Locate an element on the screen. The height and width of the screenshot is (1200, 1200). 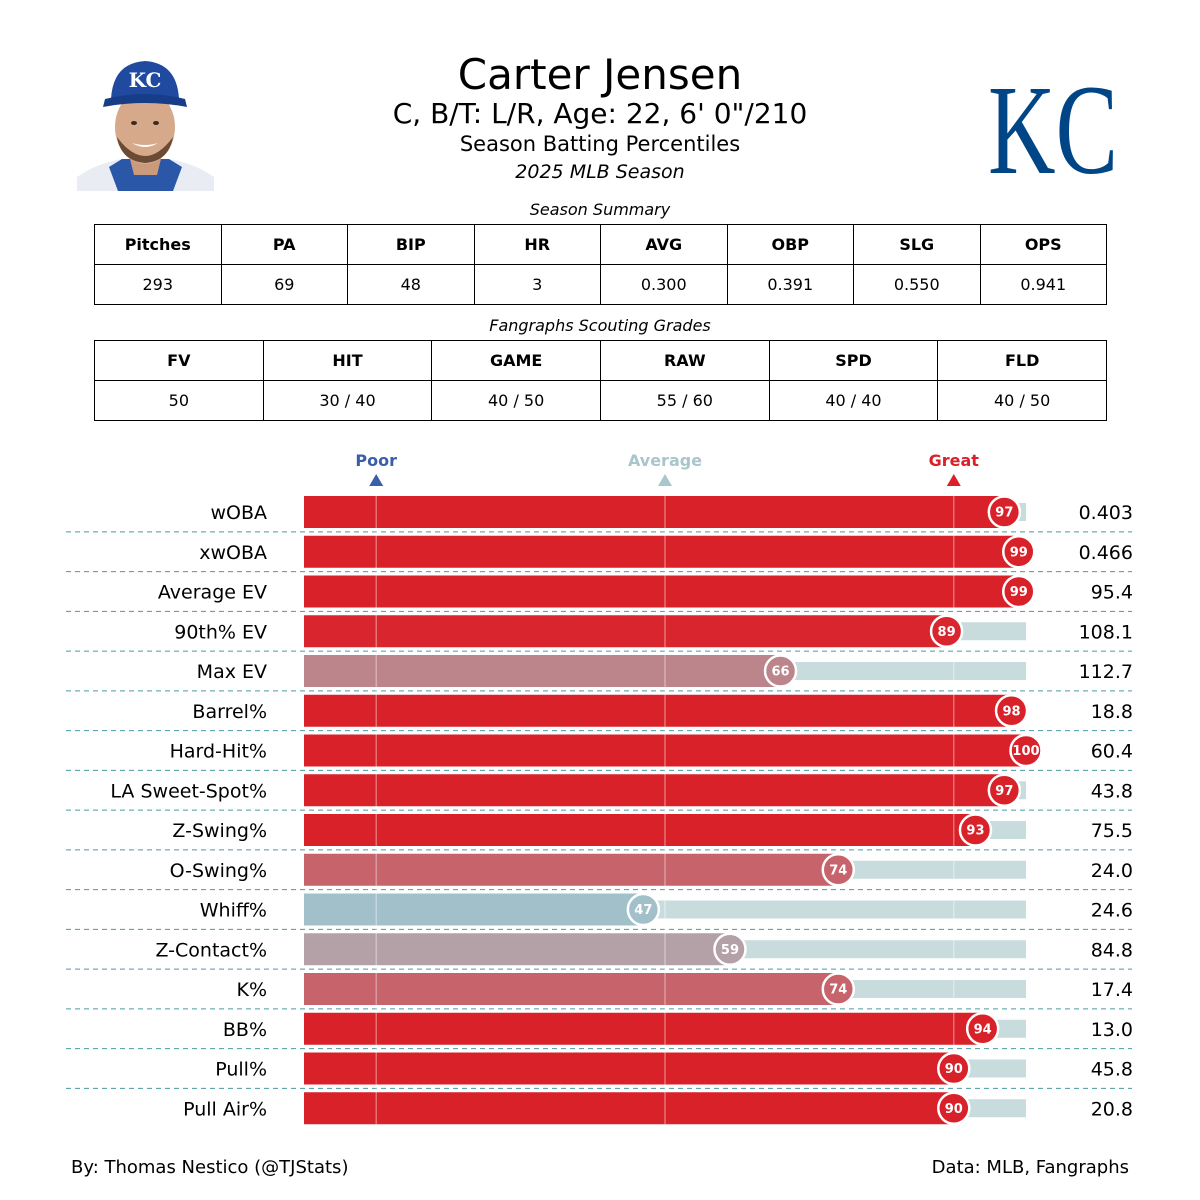
metric-value: 60.4 is located at coordinates (1112, 752).